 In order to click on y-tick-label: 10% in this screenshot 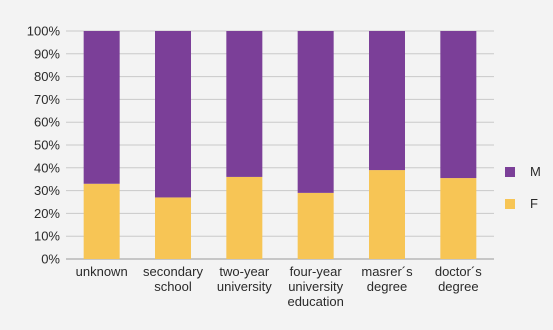, I will do `click(47, 236)`.